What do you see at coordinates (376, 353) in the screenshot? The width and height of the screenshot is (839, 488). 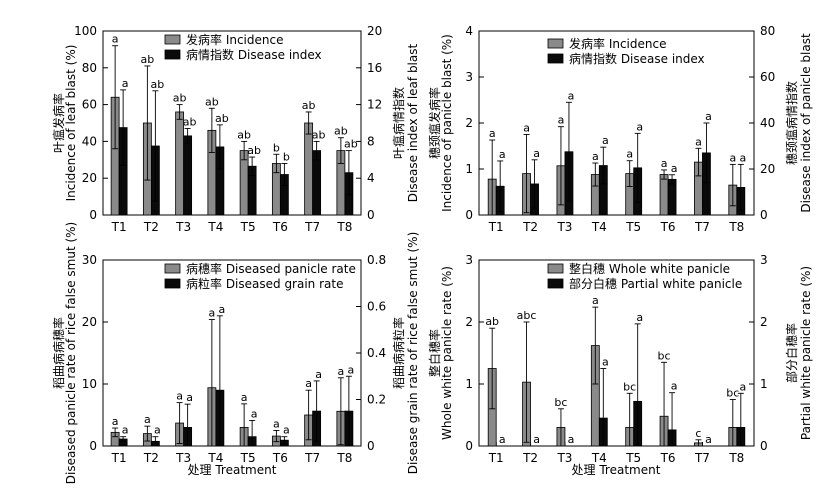 I see `y-right-tick-label: 0.4` at bounding box center [376, 353].